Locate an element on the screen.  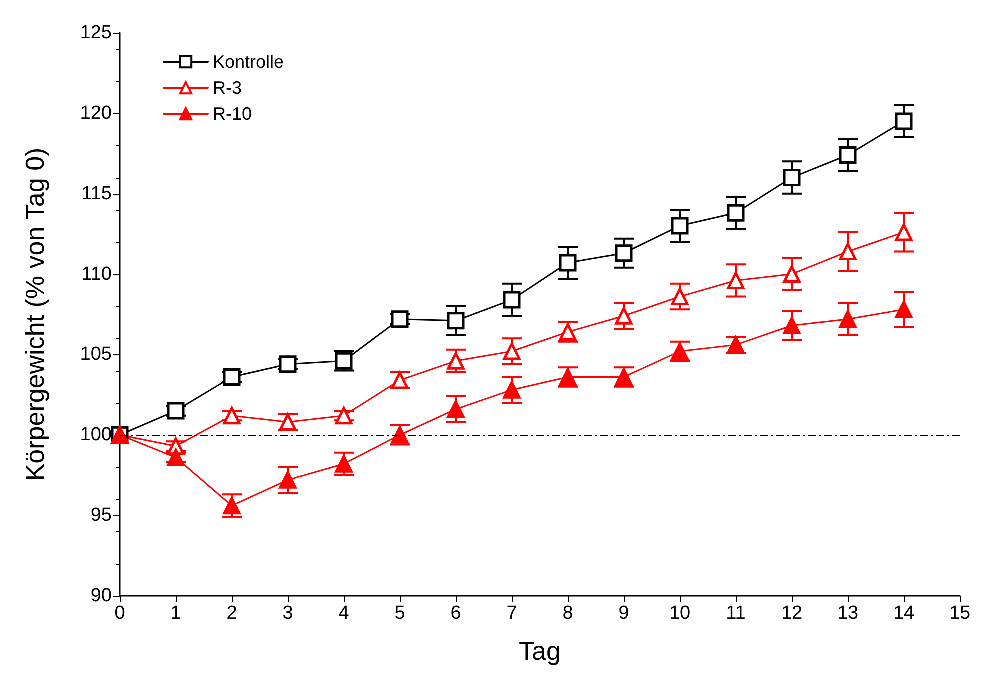
legend-label: R-10 is located at coordinates (232, 114).